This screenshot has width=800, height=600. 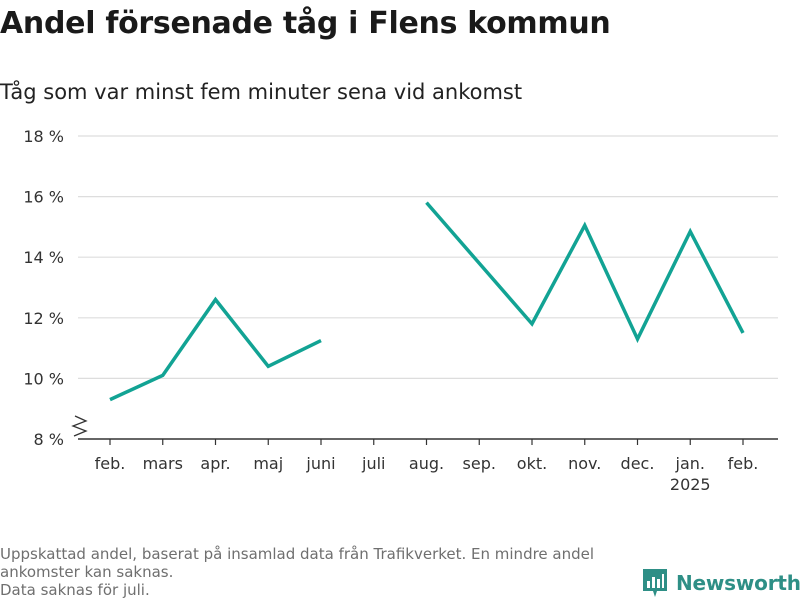 I want to click on x-tick-label: aug., so click(x=426, y=463).